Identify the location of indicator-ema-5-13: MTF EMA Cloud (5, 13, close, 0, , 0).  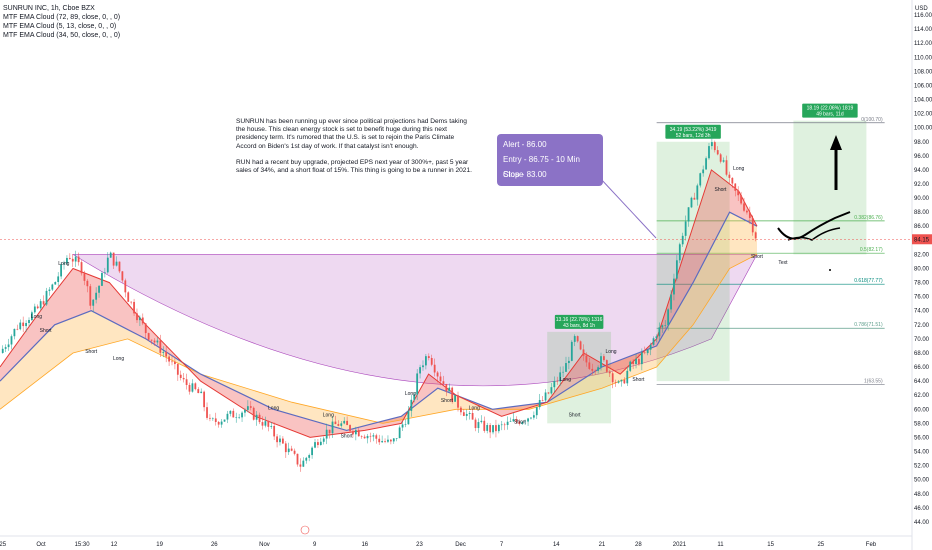
(60, 26).